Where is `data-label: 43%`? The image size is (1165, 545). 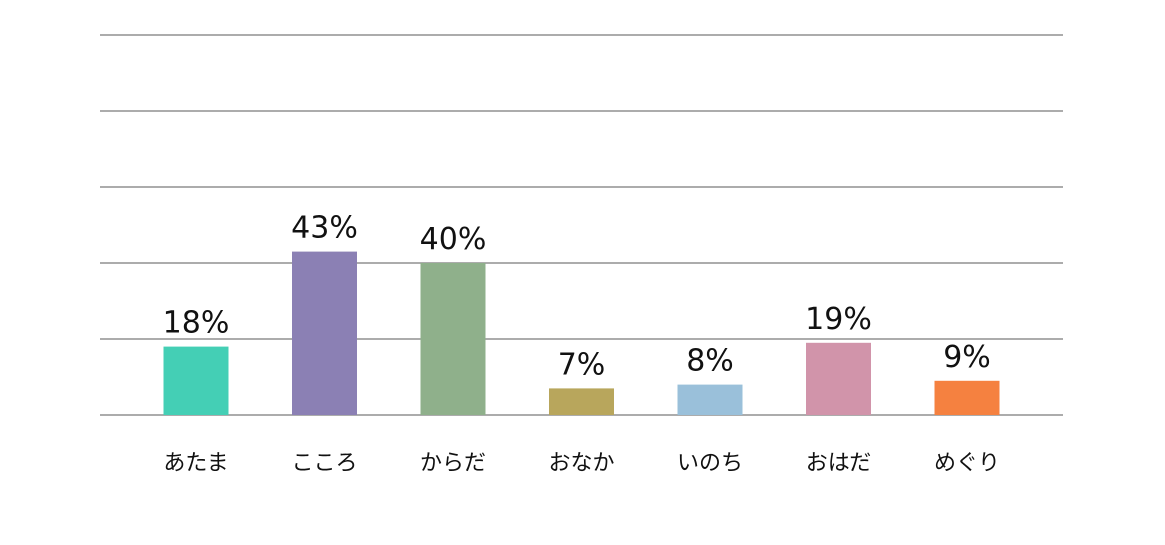 data-label: 43% is located at coordinates (324, 228).